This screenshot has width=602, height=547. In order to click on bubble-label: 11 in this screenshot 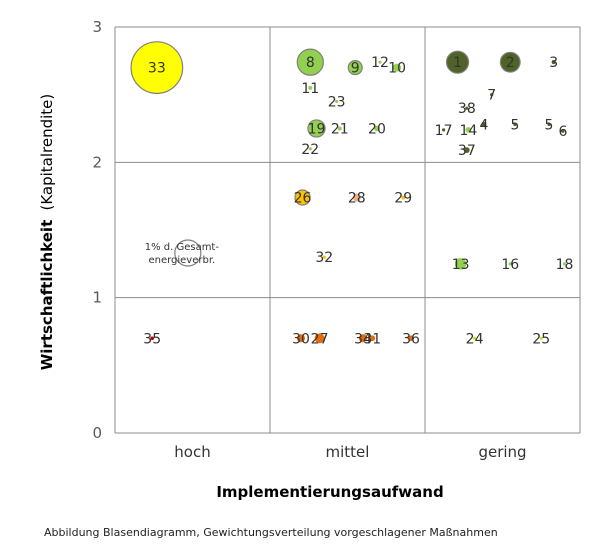, I will do `click(310, 89)`.